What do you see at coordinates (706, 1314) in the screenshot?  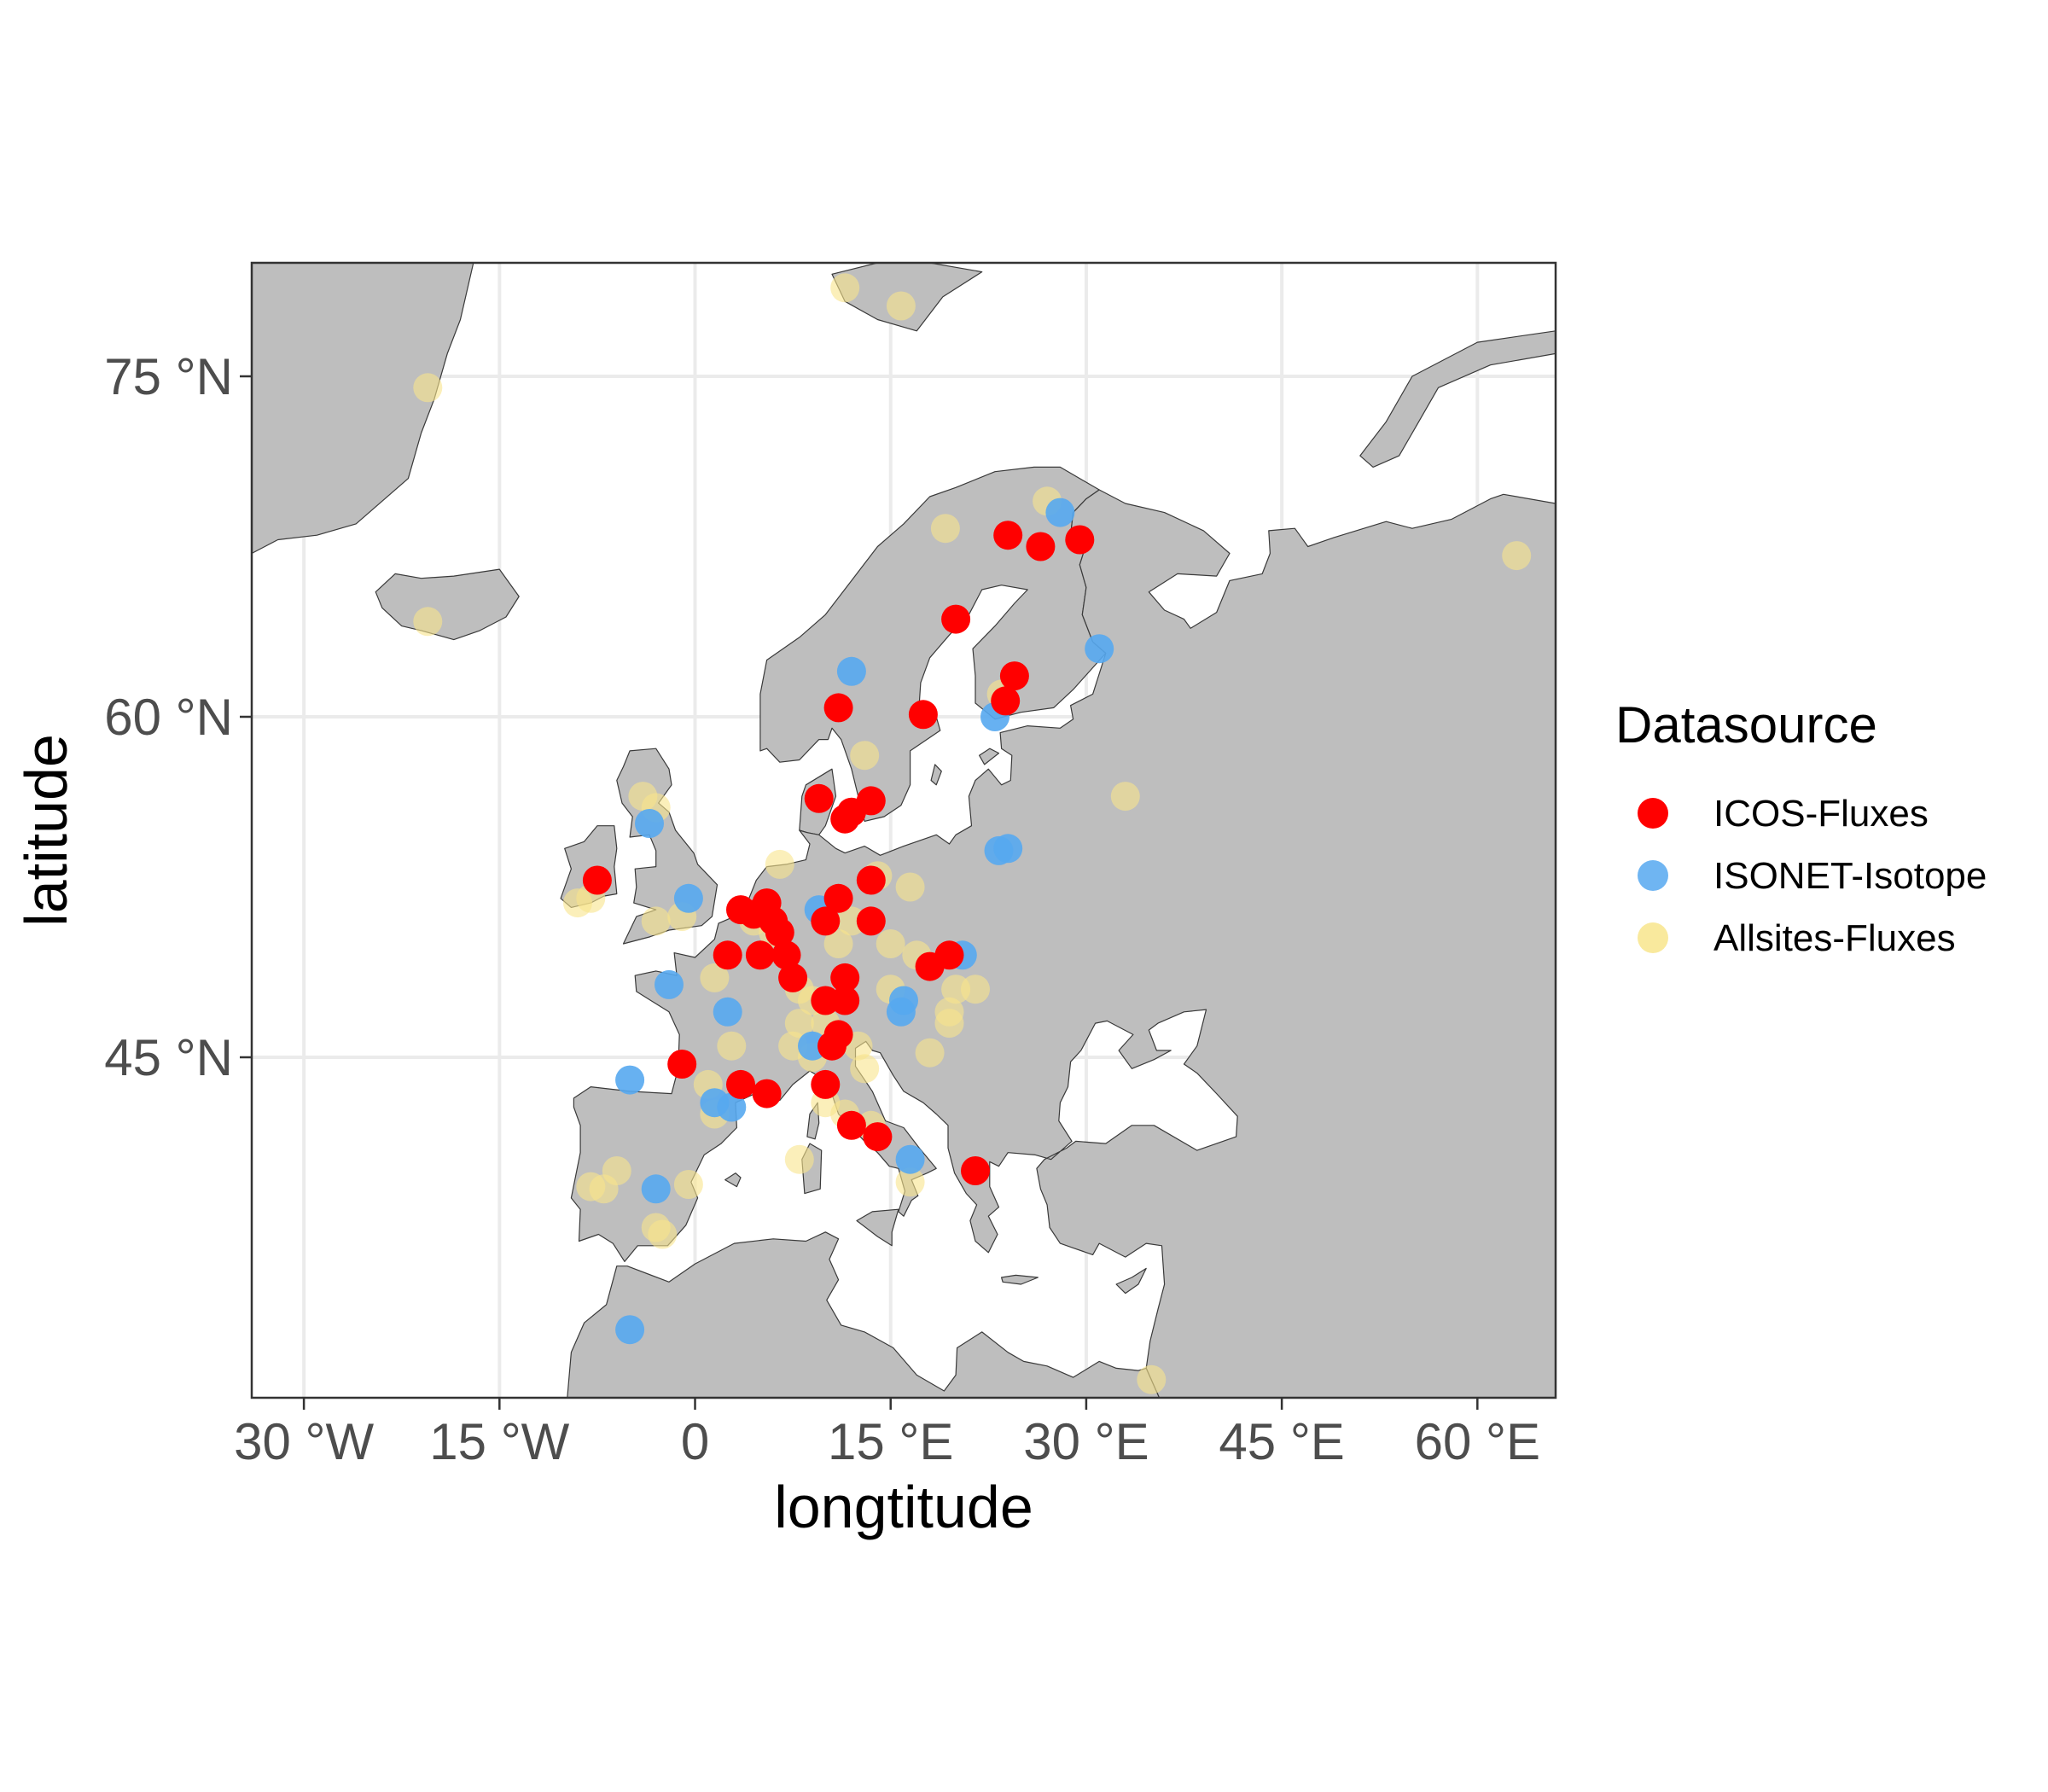 I see `land-north-africa` at bounding box center [706, 1314].